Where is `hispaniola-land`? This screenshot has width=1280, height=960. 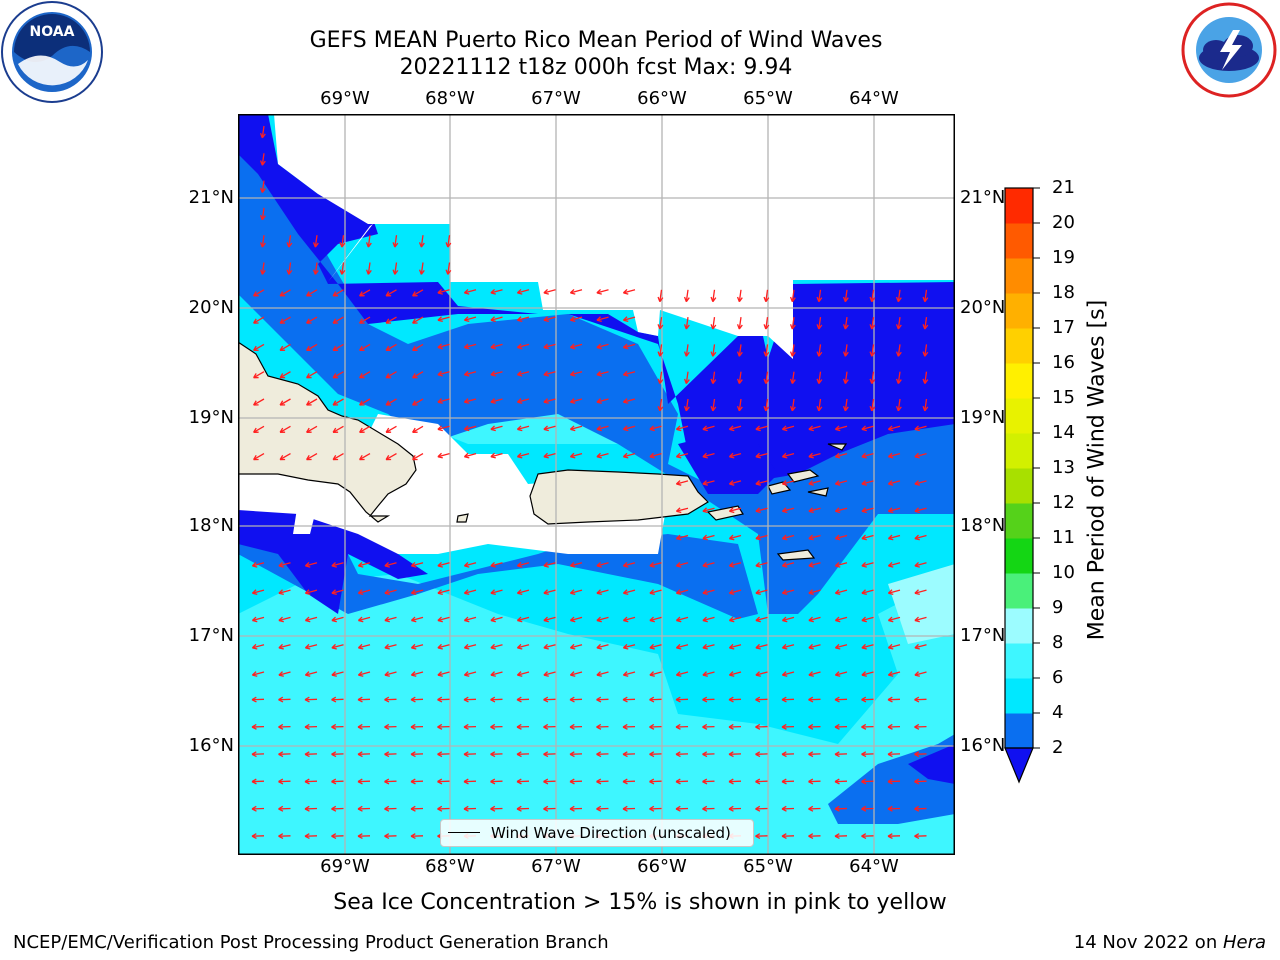 hispaniola-land is located at coordinates (327, 432).